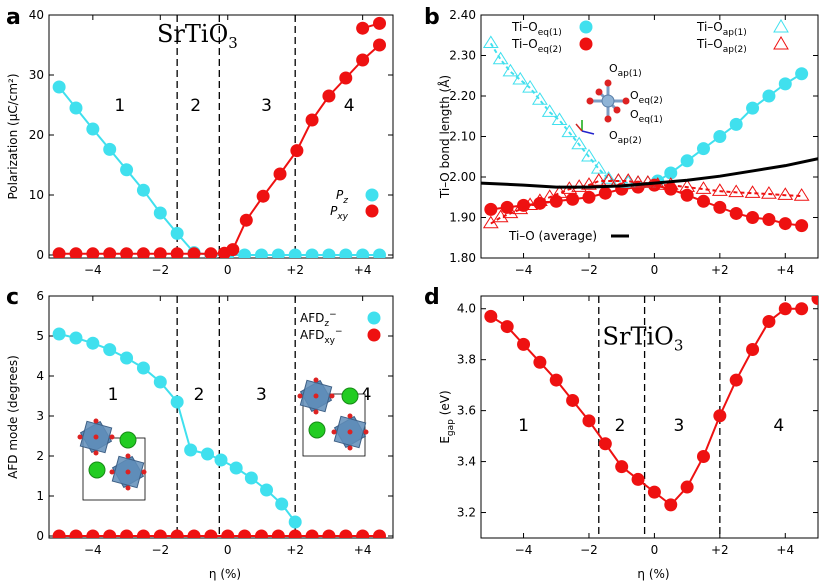 Image resolution: width=830 pixels, height=586 pixels. Describe the element at coordinates (40, 376) in the screenshot. I see `y-tick-label: 4` at that location.